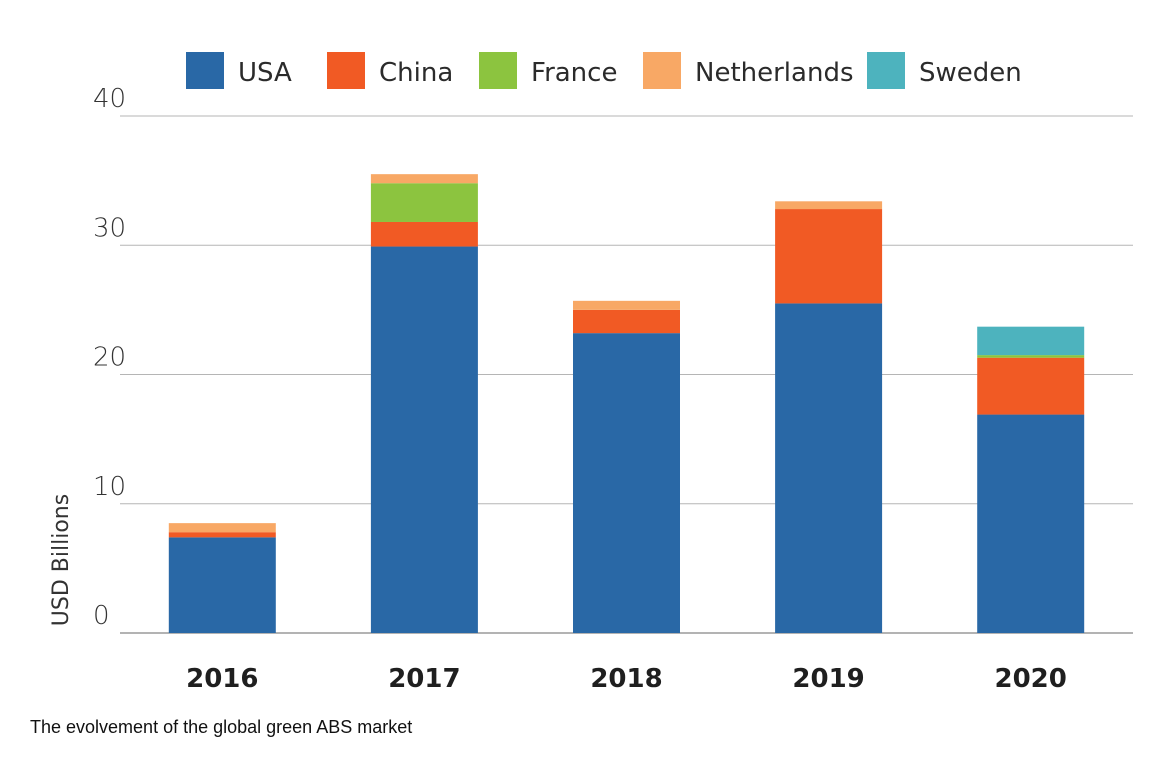 This screenshot has height=770, width=1170. What do you see at coordinates (205, 70) in the screenshot?
I see `legend-swatch-usa` at bounding box center [205, 70].